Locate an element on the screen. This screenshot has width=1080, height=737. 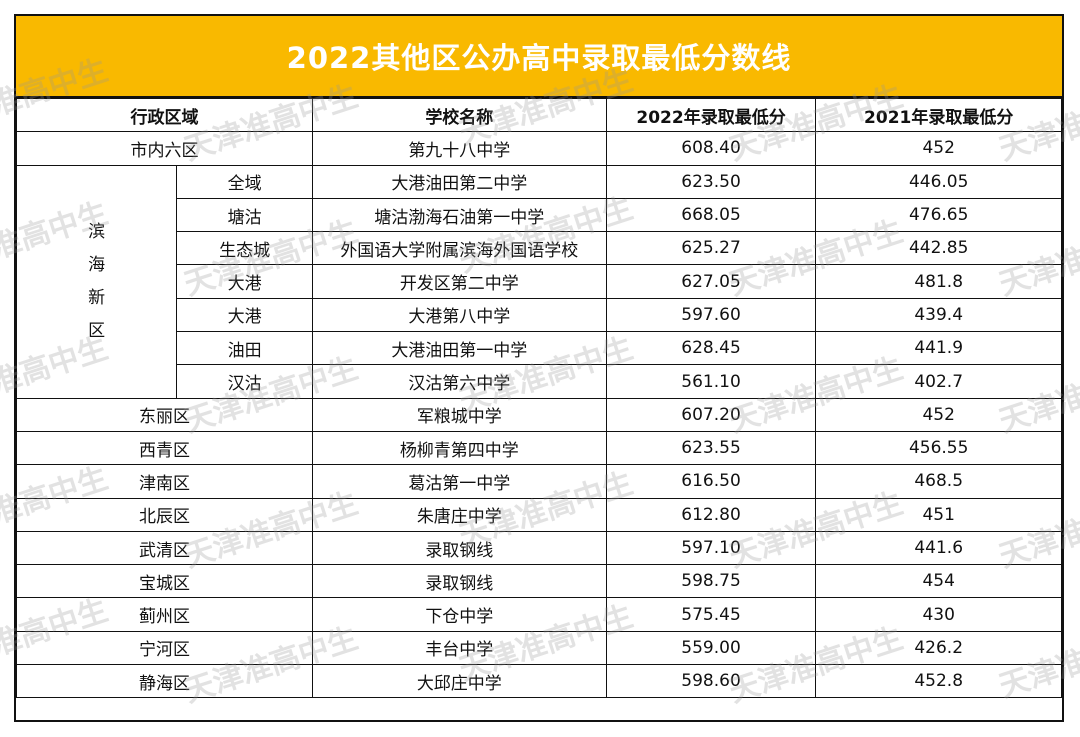
binhai-district-cell: 滨 海 新 区 is located at coordinates (96, 281).